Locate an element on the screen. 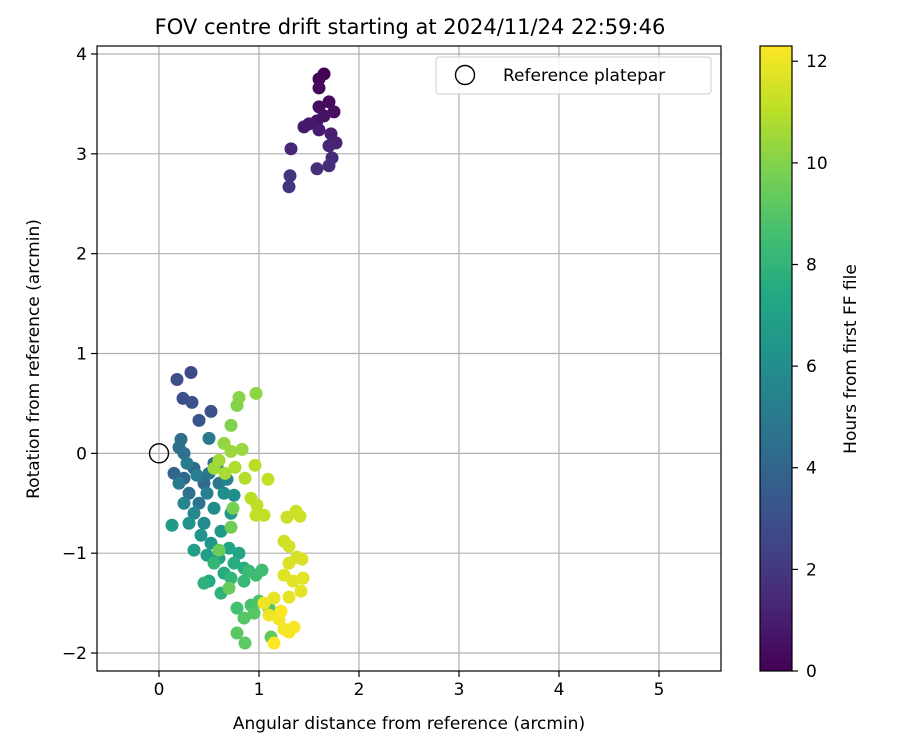 This screenshot has width=900, height=750. y-tick-label: 4 is located at coordinates (81, 55).